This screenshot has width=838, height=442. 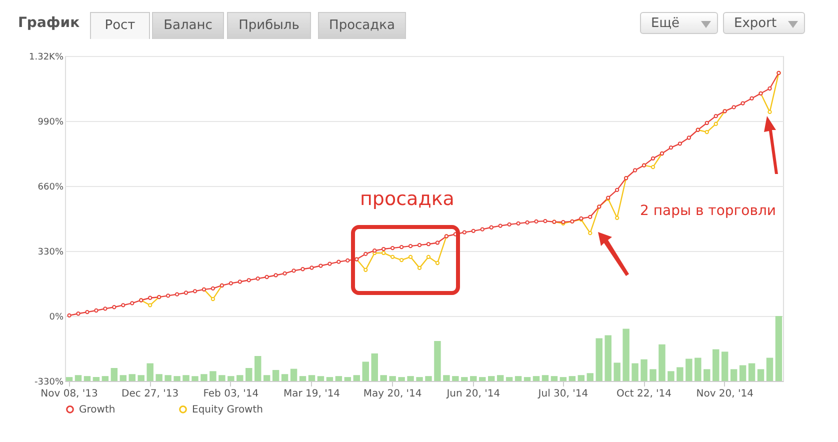 I want to click on x-tick-label: Dec 27, '13, so click(x=150, y=394).